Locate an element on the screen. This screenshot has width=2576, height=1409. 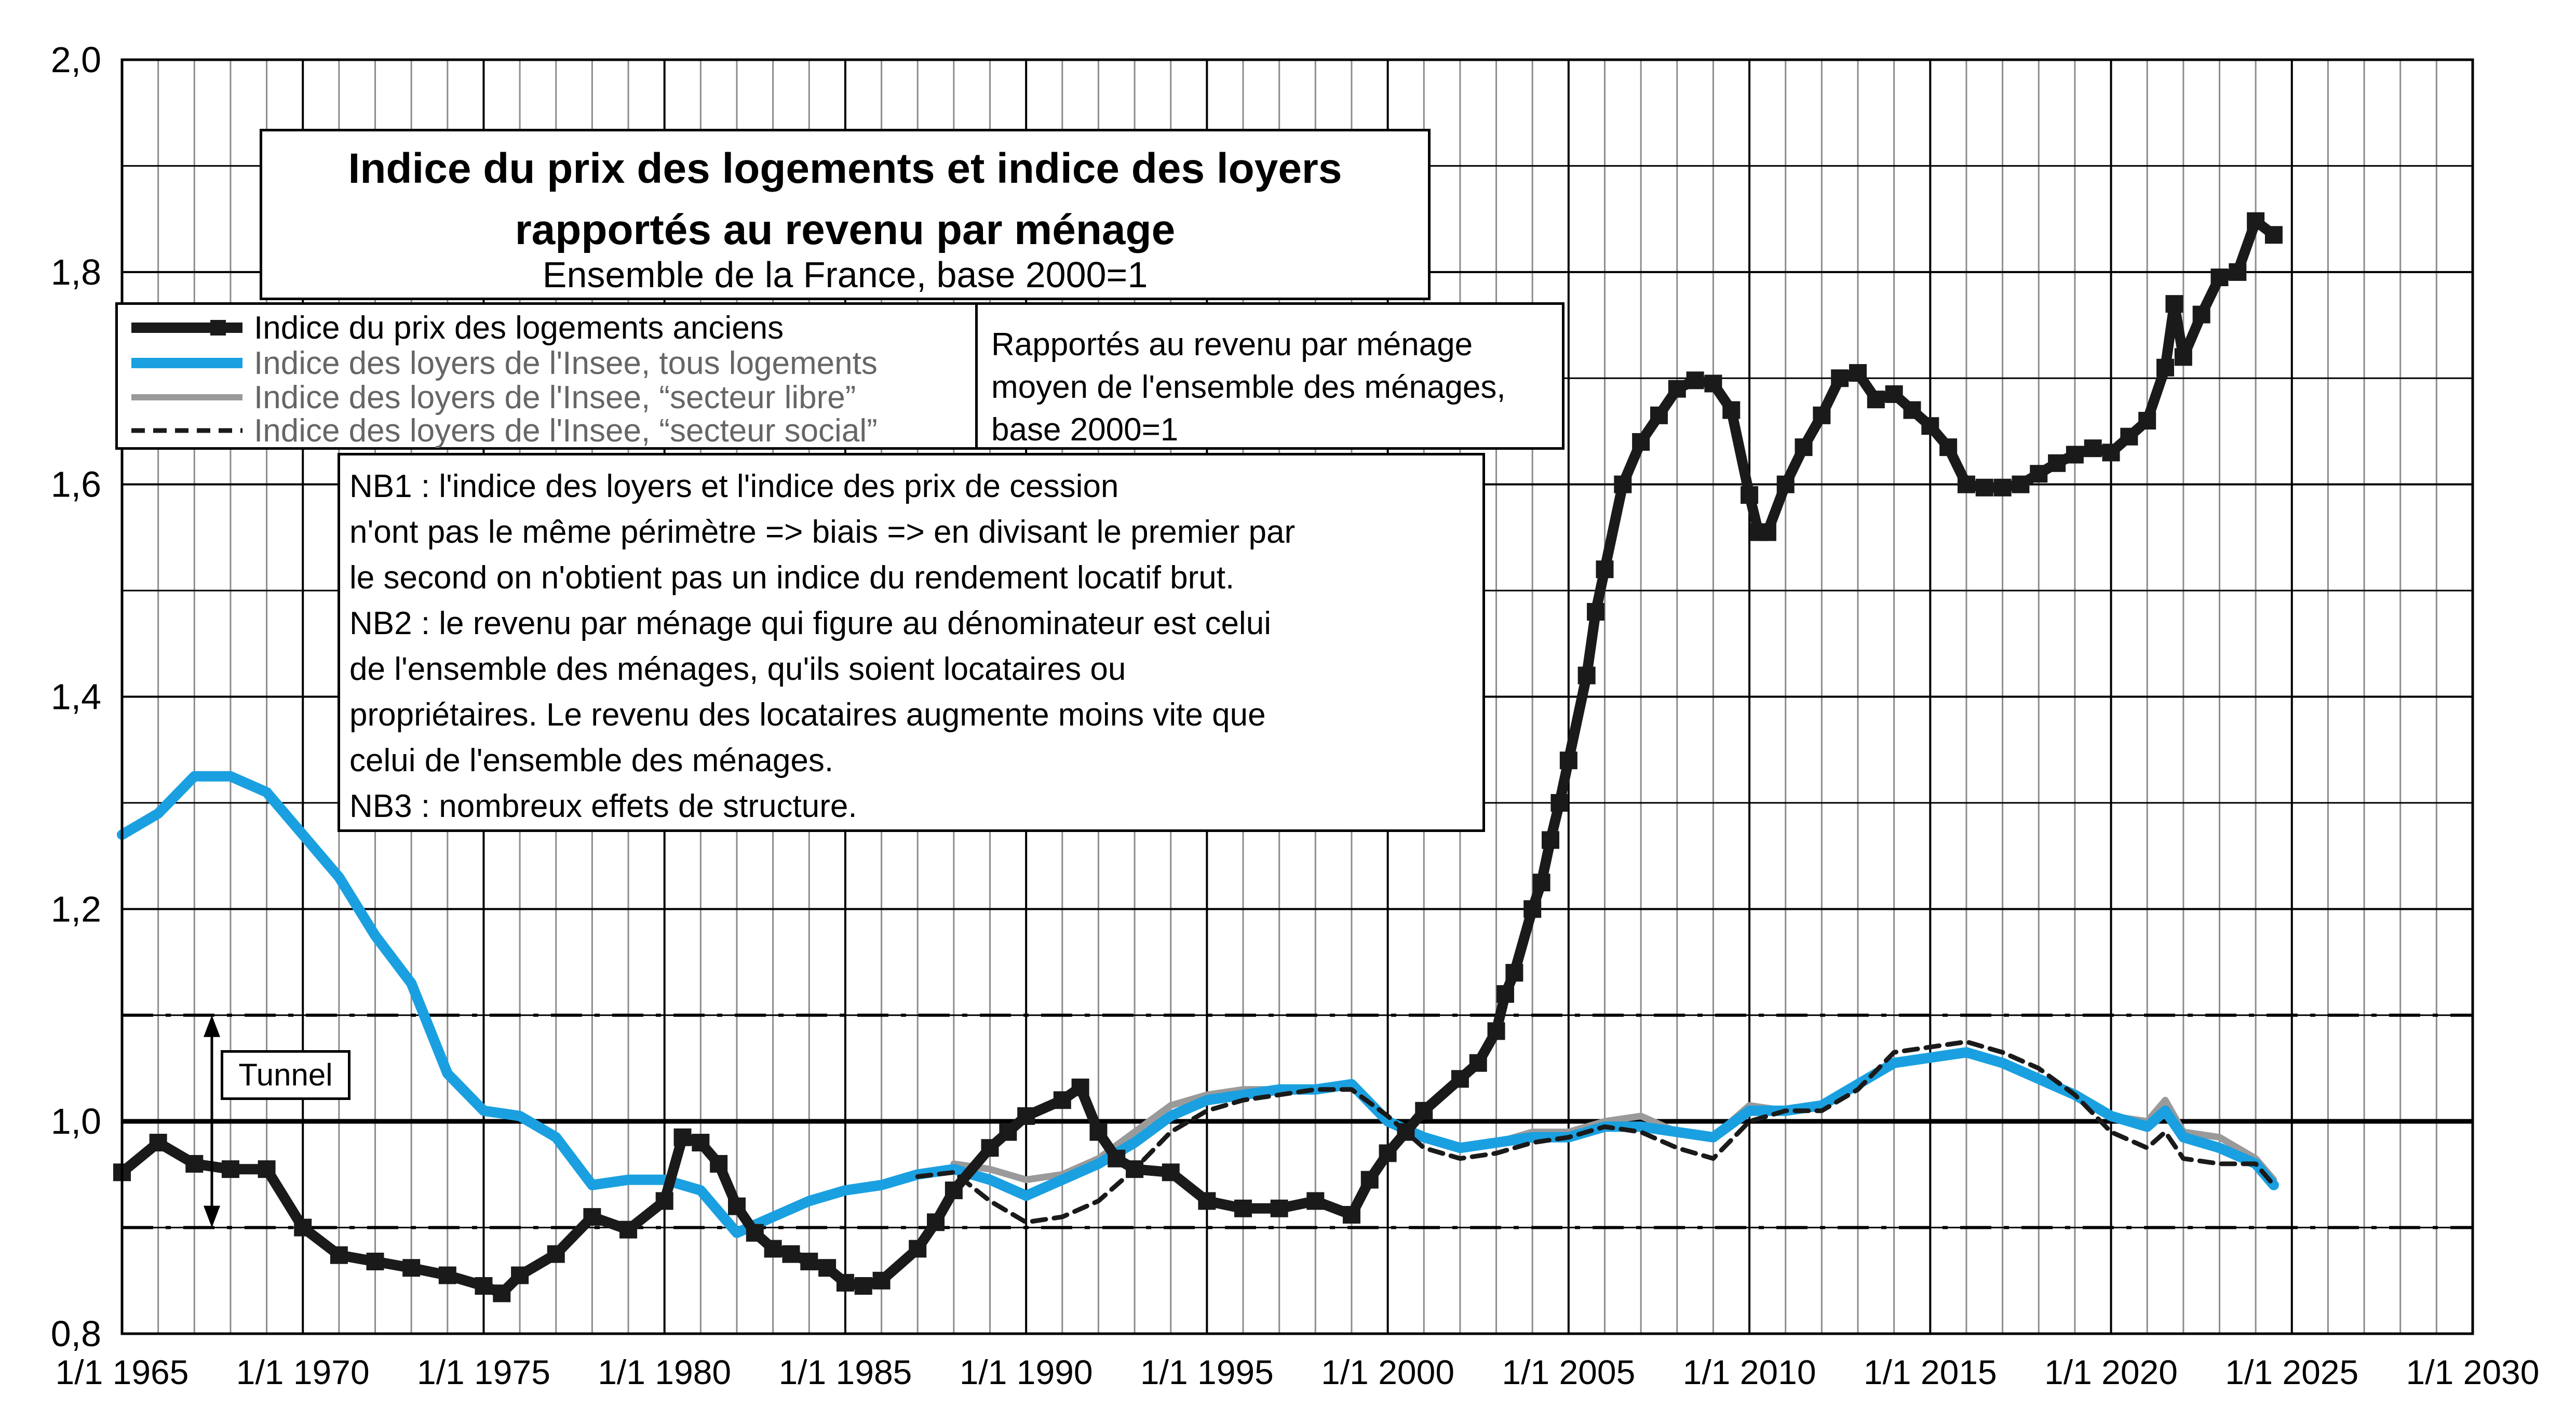
legend-label-prix: Indice du prix des logements anciens is located at coordinates (519, 328).